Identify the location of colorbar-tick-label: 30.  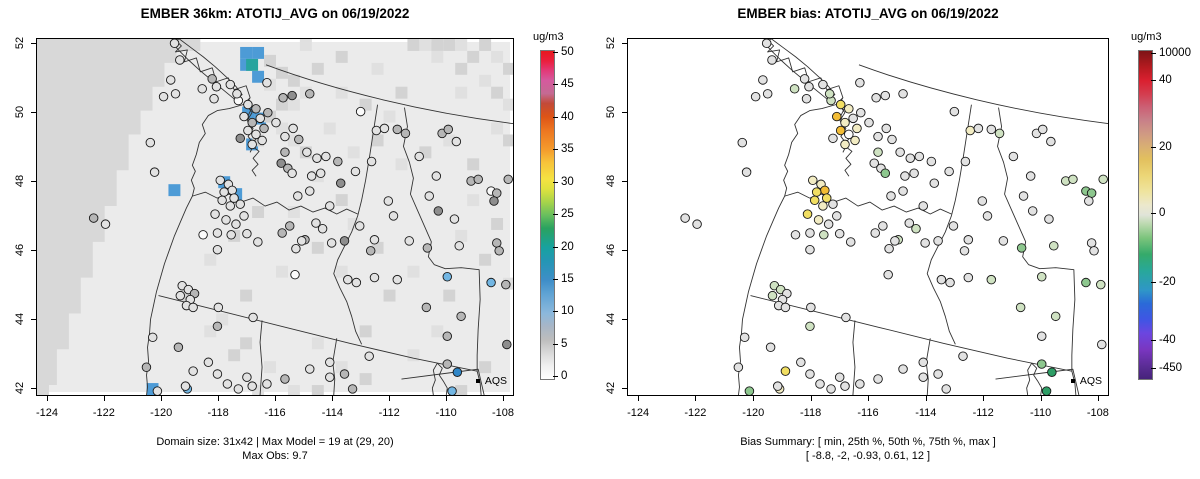
(567, 181).